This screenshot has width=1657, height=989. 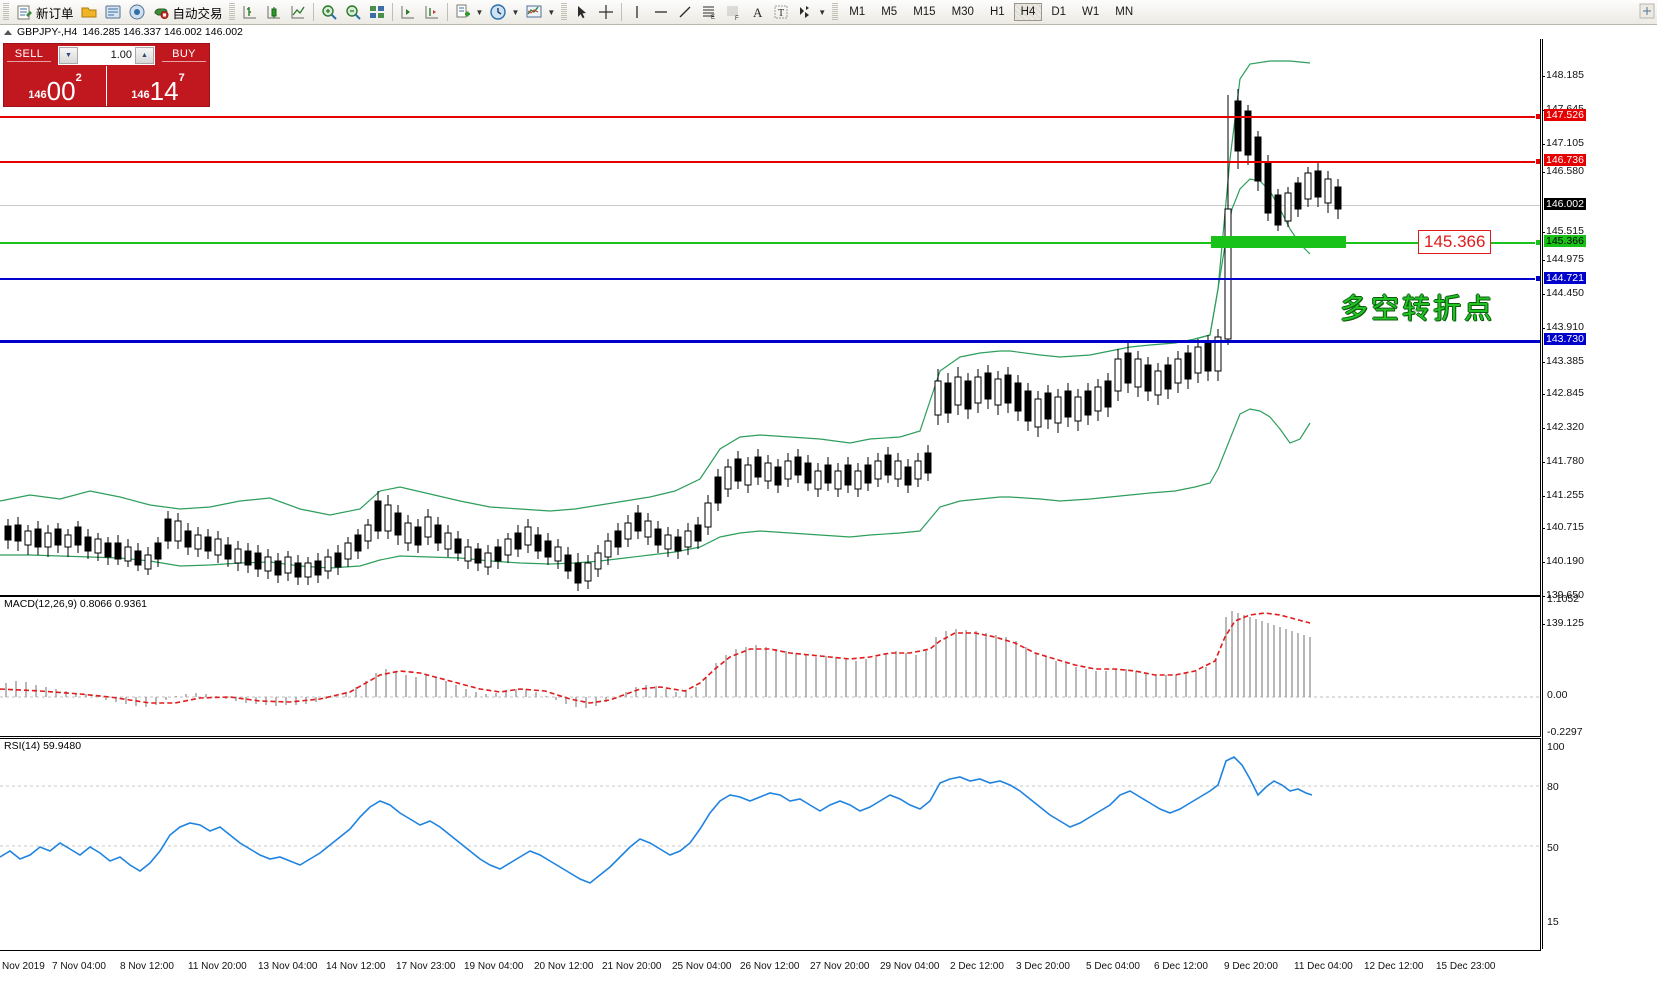 What do you see at coordinates (582, 12) in the screenshot?
I see `cursor-button` at bounding box center [582, 12].